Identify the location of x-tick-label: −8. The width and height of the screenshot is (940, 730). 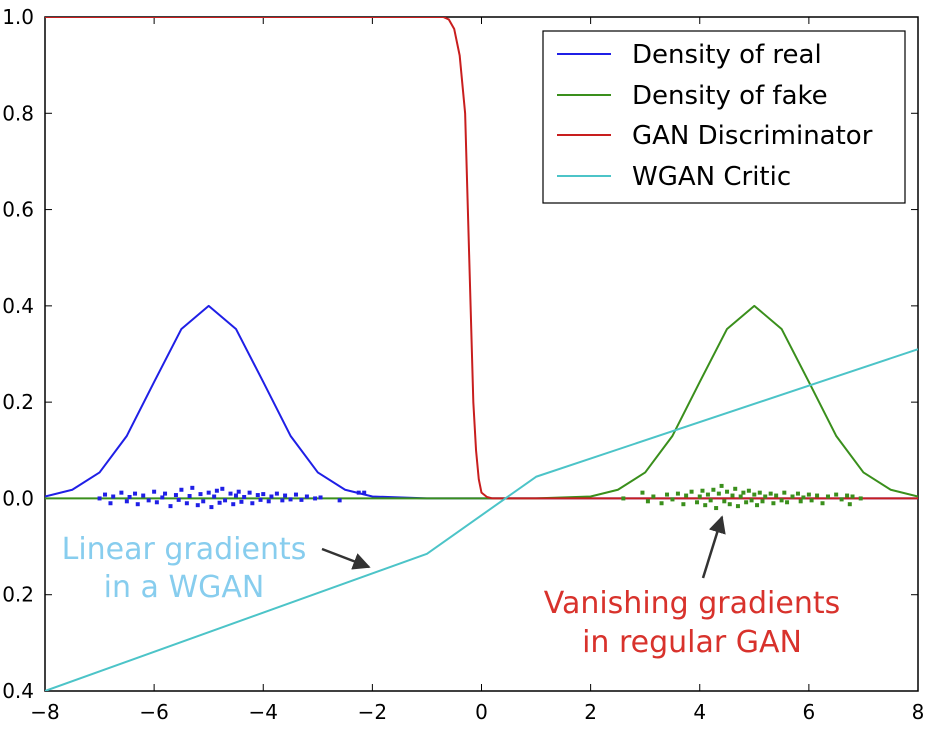
(44, 712).